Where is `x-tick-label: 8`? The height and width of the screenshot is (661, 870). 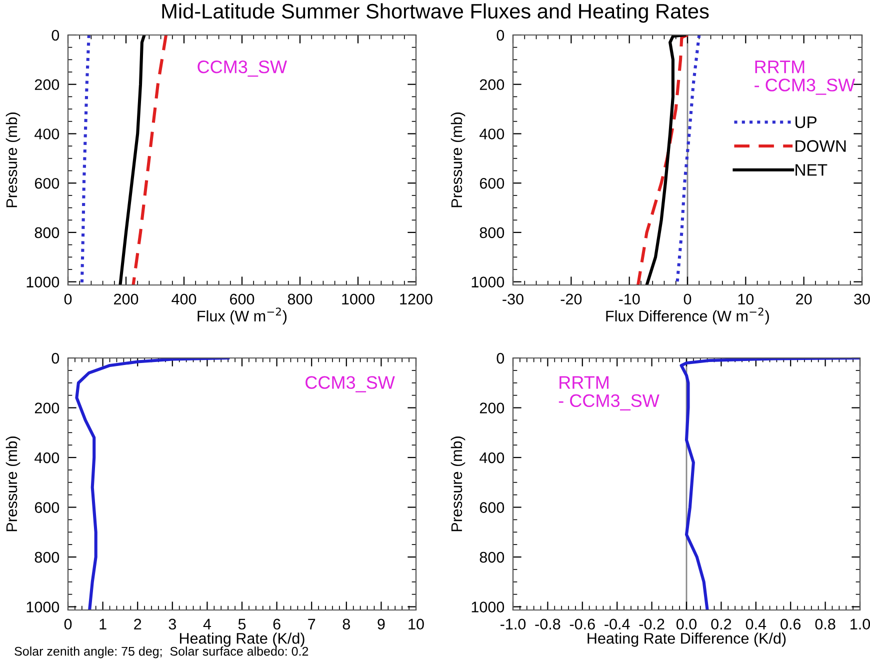
x-tick-label: 8 is located at coordinates (346, 624).